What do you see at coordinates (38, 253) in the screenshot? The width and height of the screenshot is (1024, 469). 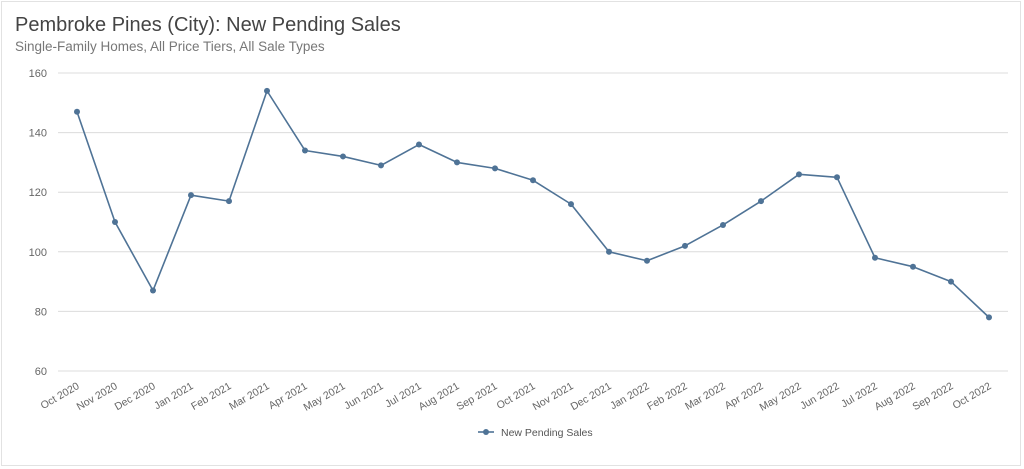 I see `y-tick-label: 100` at bounding box center [38, 253].